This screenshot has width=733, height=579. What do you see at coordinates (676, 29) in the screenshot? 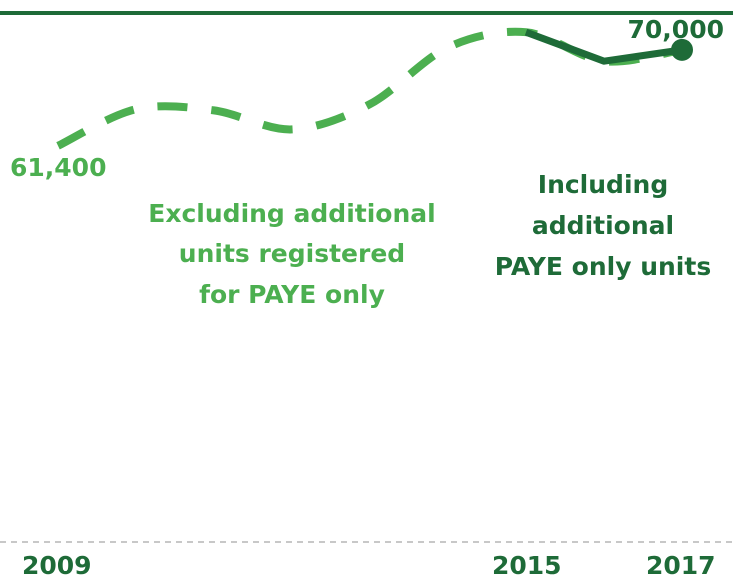
I see `end-value-label: 70,000` at bounding box center [676, 29].